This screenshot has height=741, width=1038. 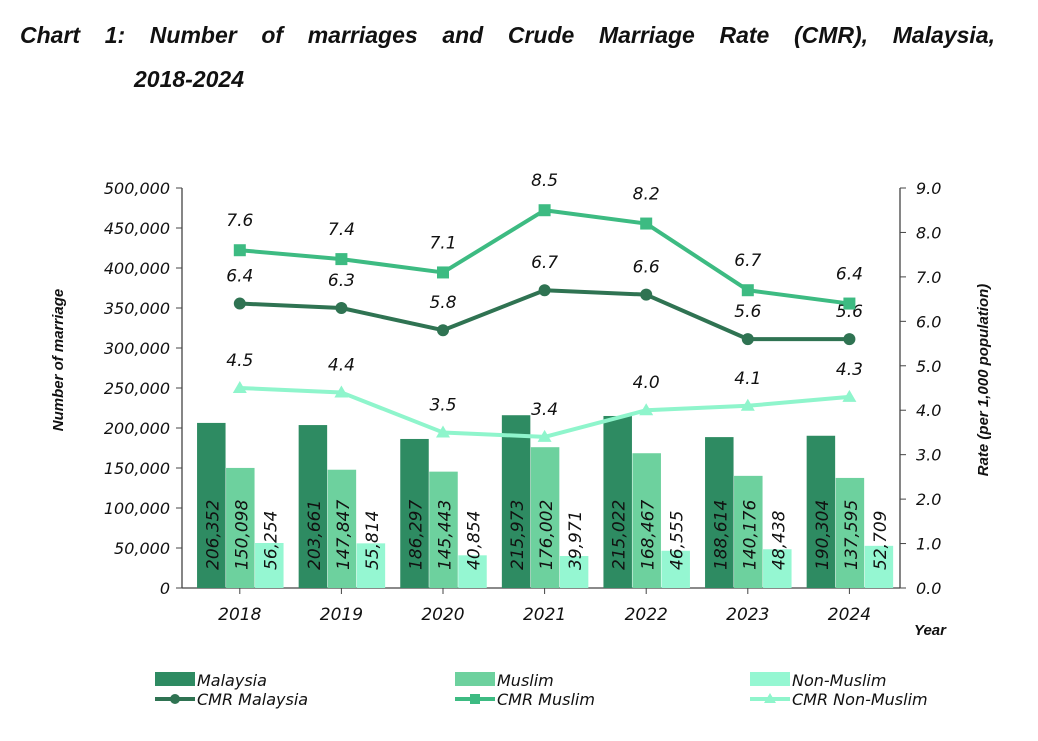 What do you see at coordinates (475, 540) in the screenshot?
I see `bar-value-label: 40,854` at bounding box center [475, 540].